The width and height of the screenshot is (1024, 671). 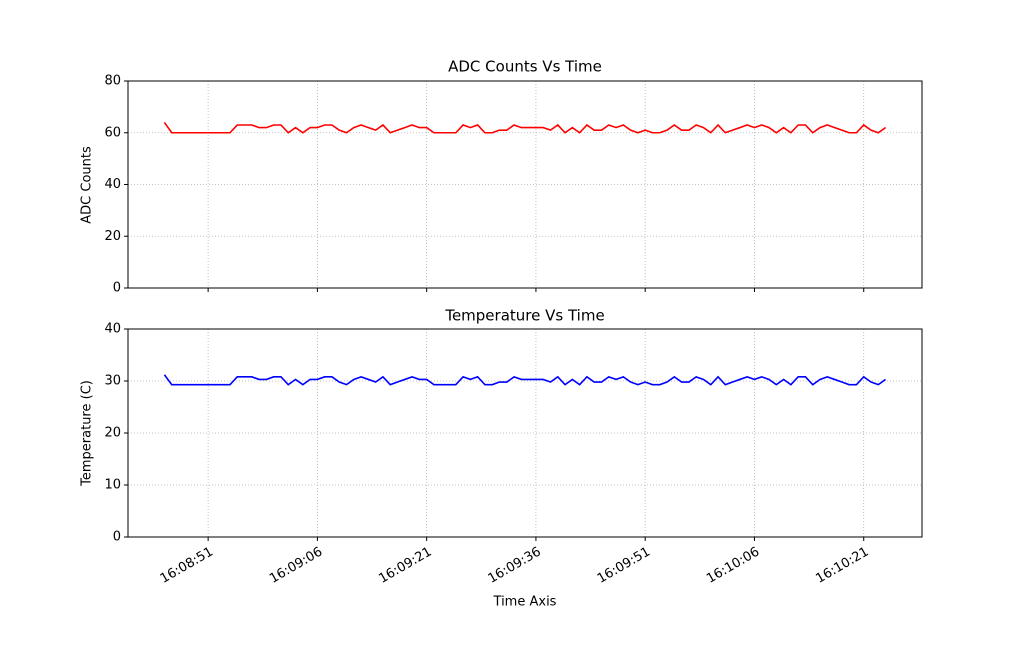 What do you see at coordinates (624, 566) in the screenshot?
I see `x-tick-label: 16:09:51` at bounding box center [624, 566].